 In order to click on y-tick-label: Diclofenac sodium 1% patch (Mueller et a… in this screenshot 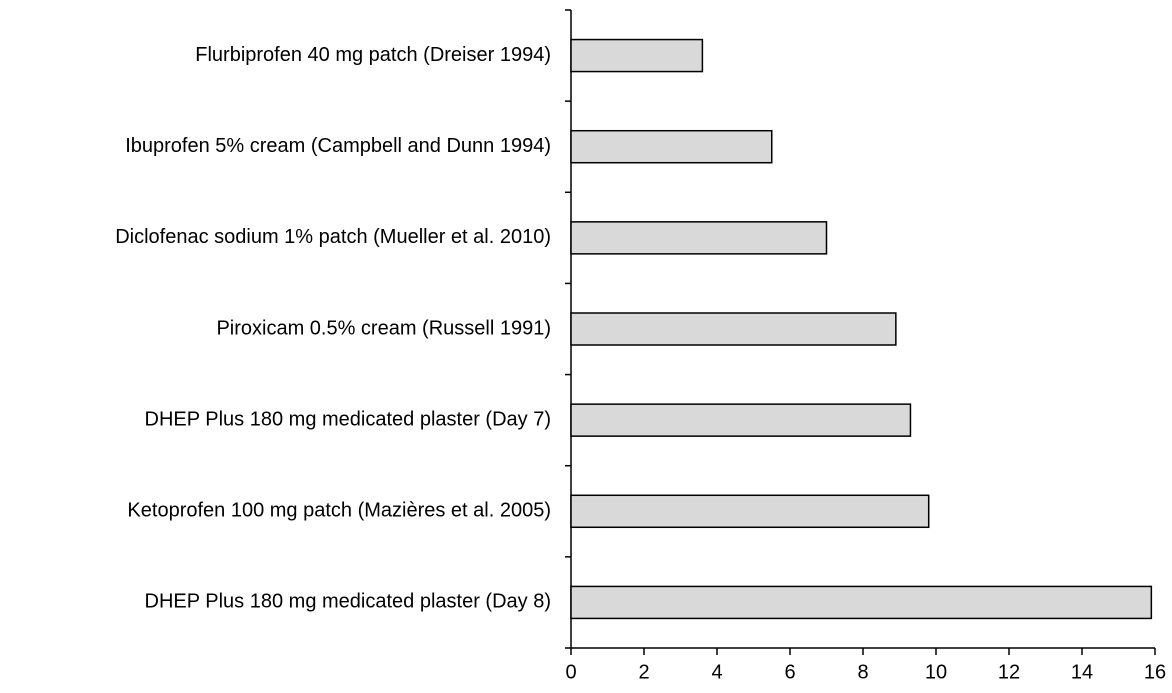, I will do `click(333, 237)`.